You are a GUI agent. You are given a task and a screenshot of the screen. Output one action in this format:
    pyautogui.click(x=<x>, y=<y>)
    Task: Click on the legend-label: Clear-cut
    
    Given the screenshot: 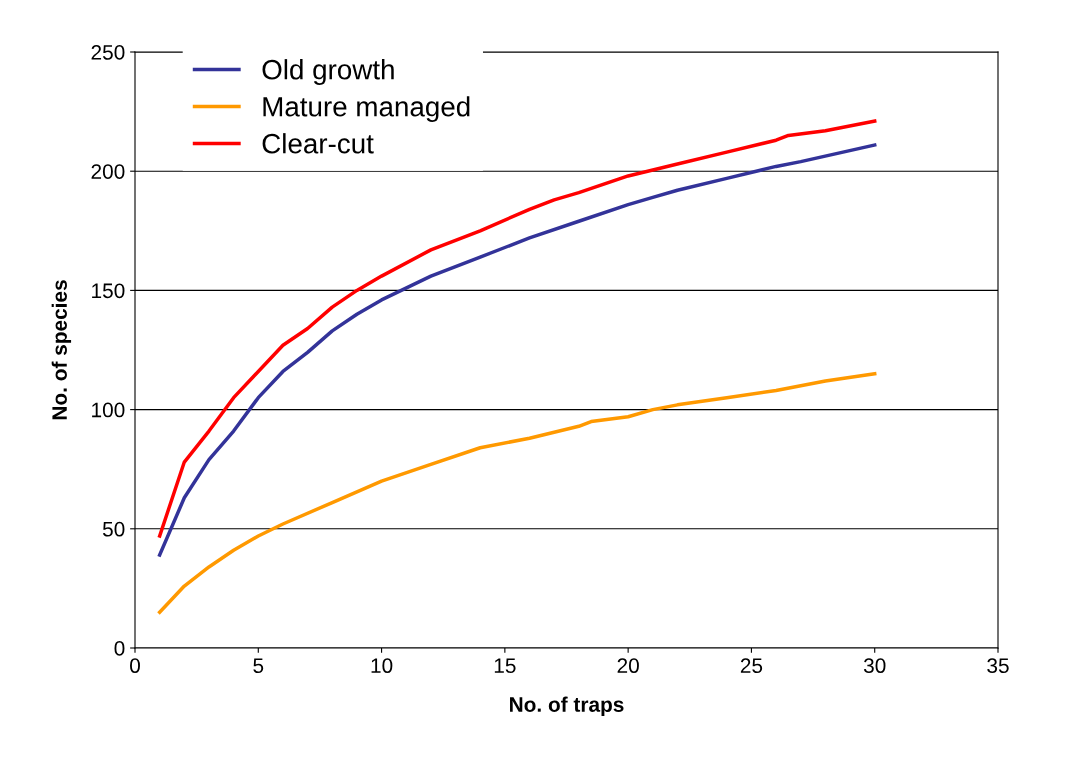 What is the action you would take?
    pyautogui.click(x=318, y=143)
    